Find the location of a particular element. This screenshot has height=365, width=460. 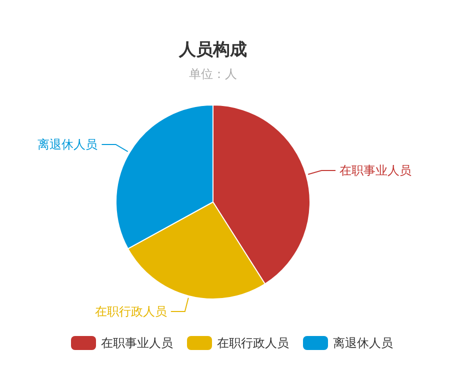

slice-label: 在职行政人员 is located at coordinates (130, 311).